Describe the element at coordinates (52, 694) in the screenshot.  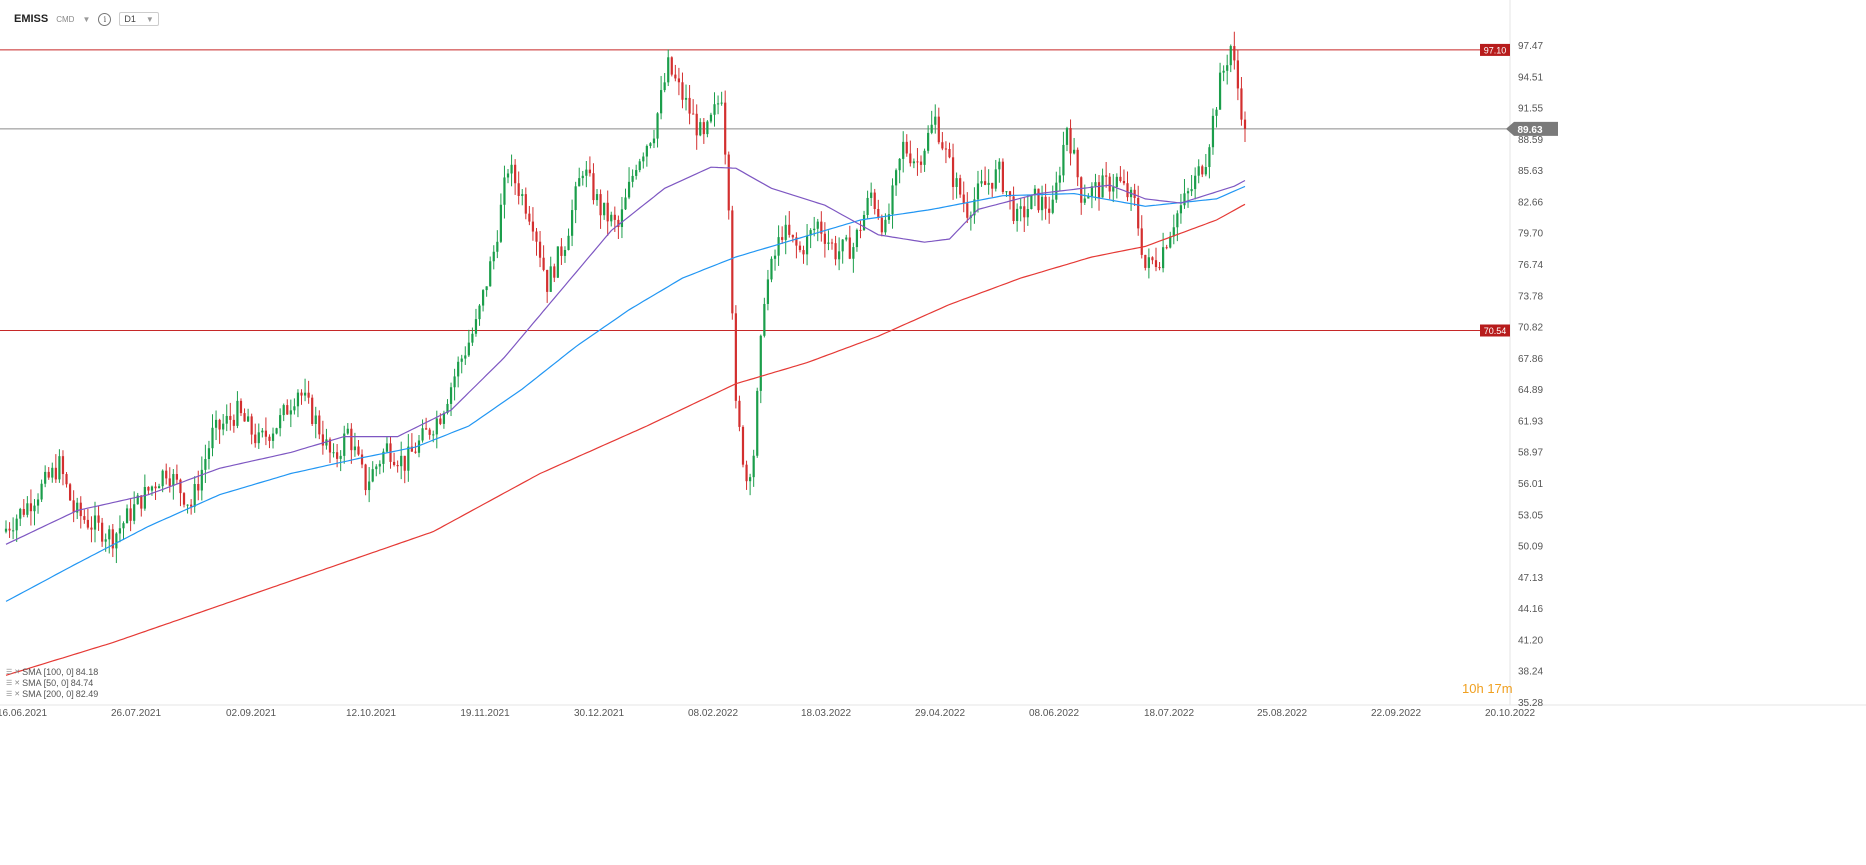
I see `legend-row-sma200: ☰ ✕ SMA [200, 0] 82.49` at that location.